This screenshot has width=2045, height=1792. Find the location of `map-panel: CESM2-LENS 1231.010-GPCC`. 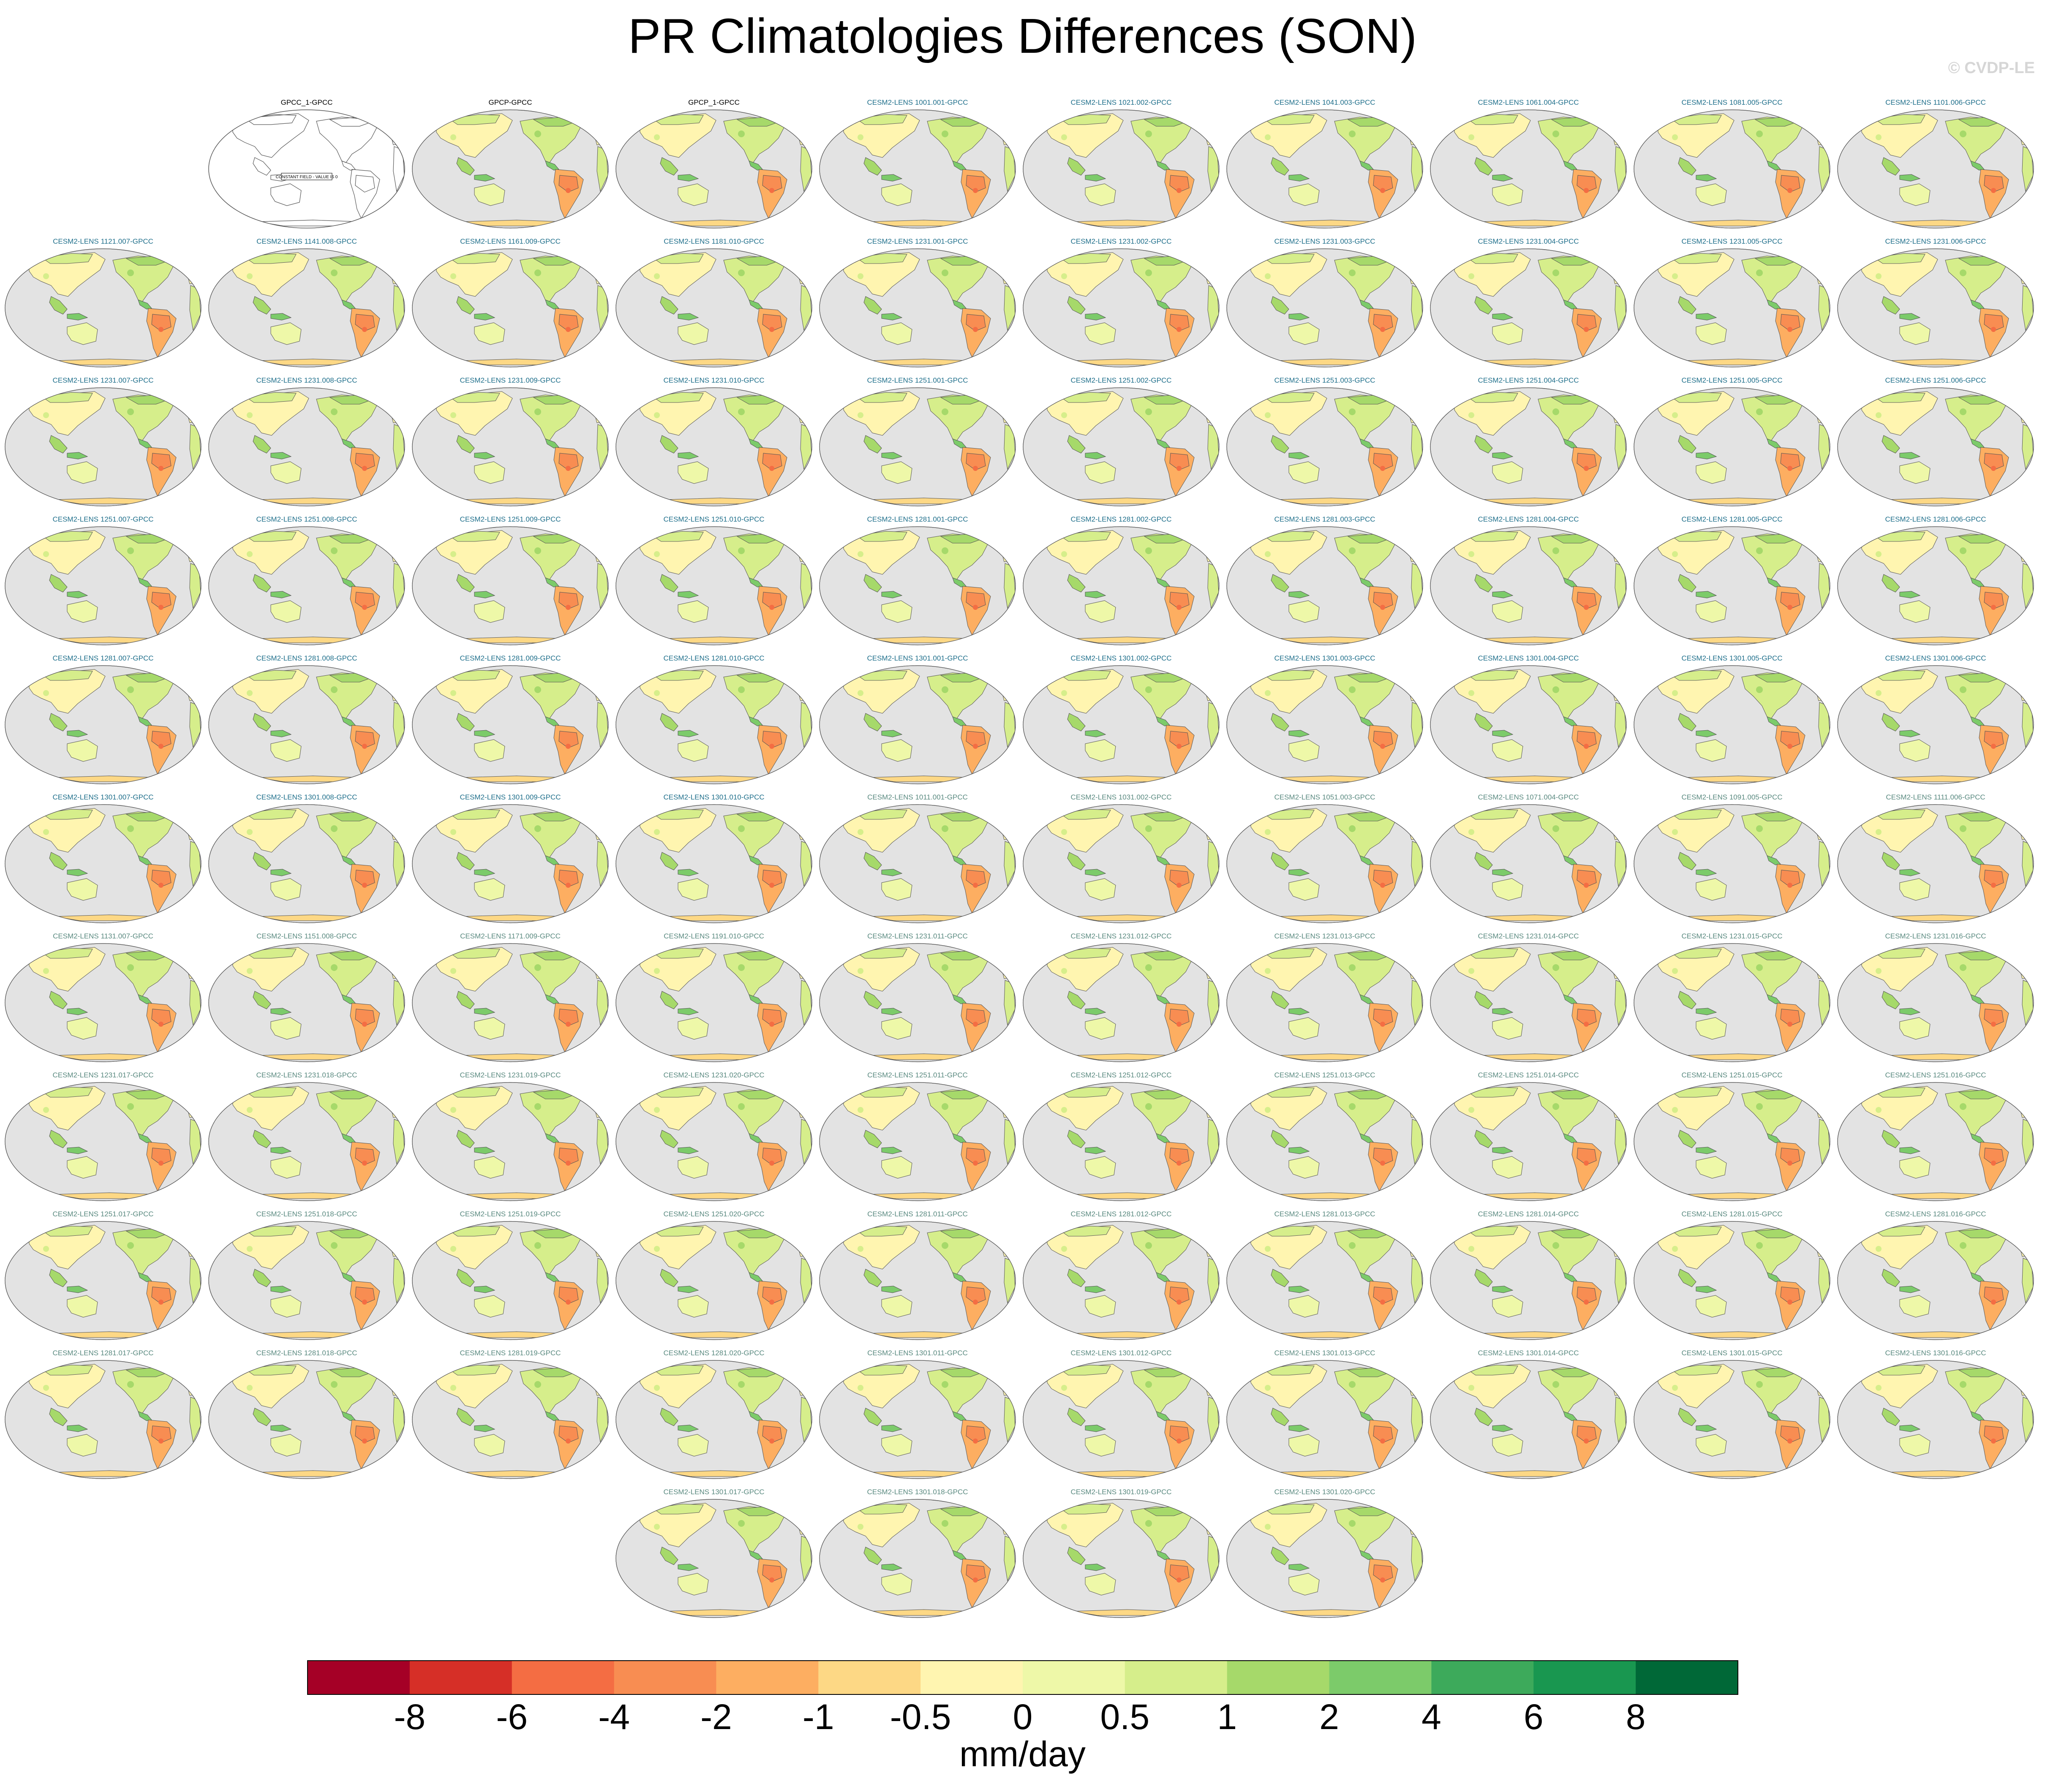

map-panel: CESM2-LENS 1231.010-GPCC is located at coordinates (714, 442).